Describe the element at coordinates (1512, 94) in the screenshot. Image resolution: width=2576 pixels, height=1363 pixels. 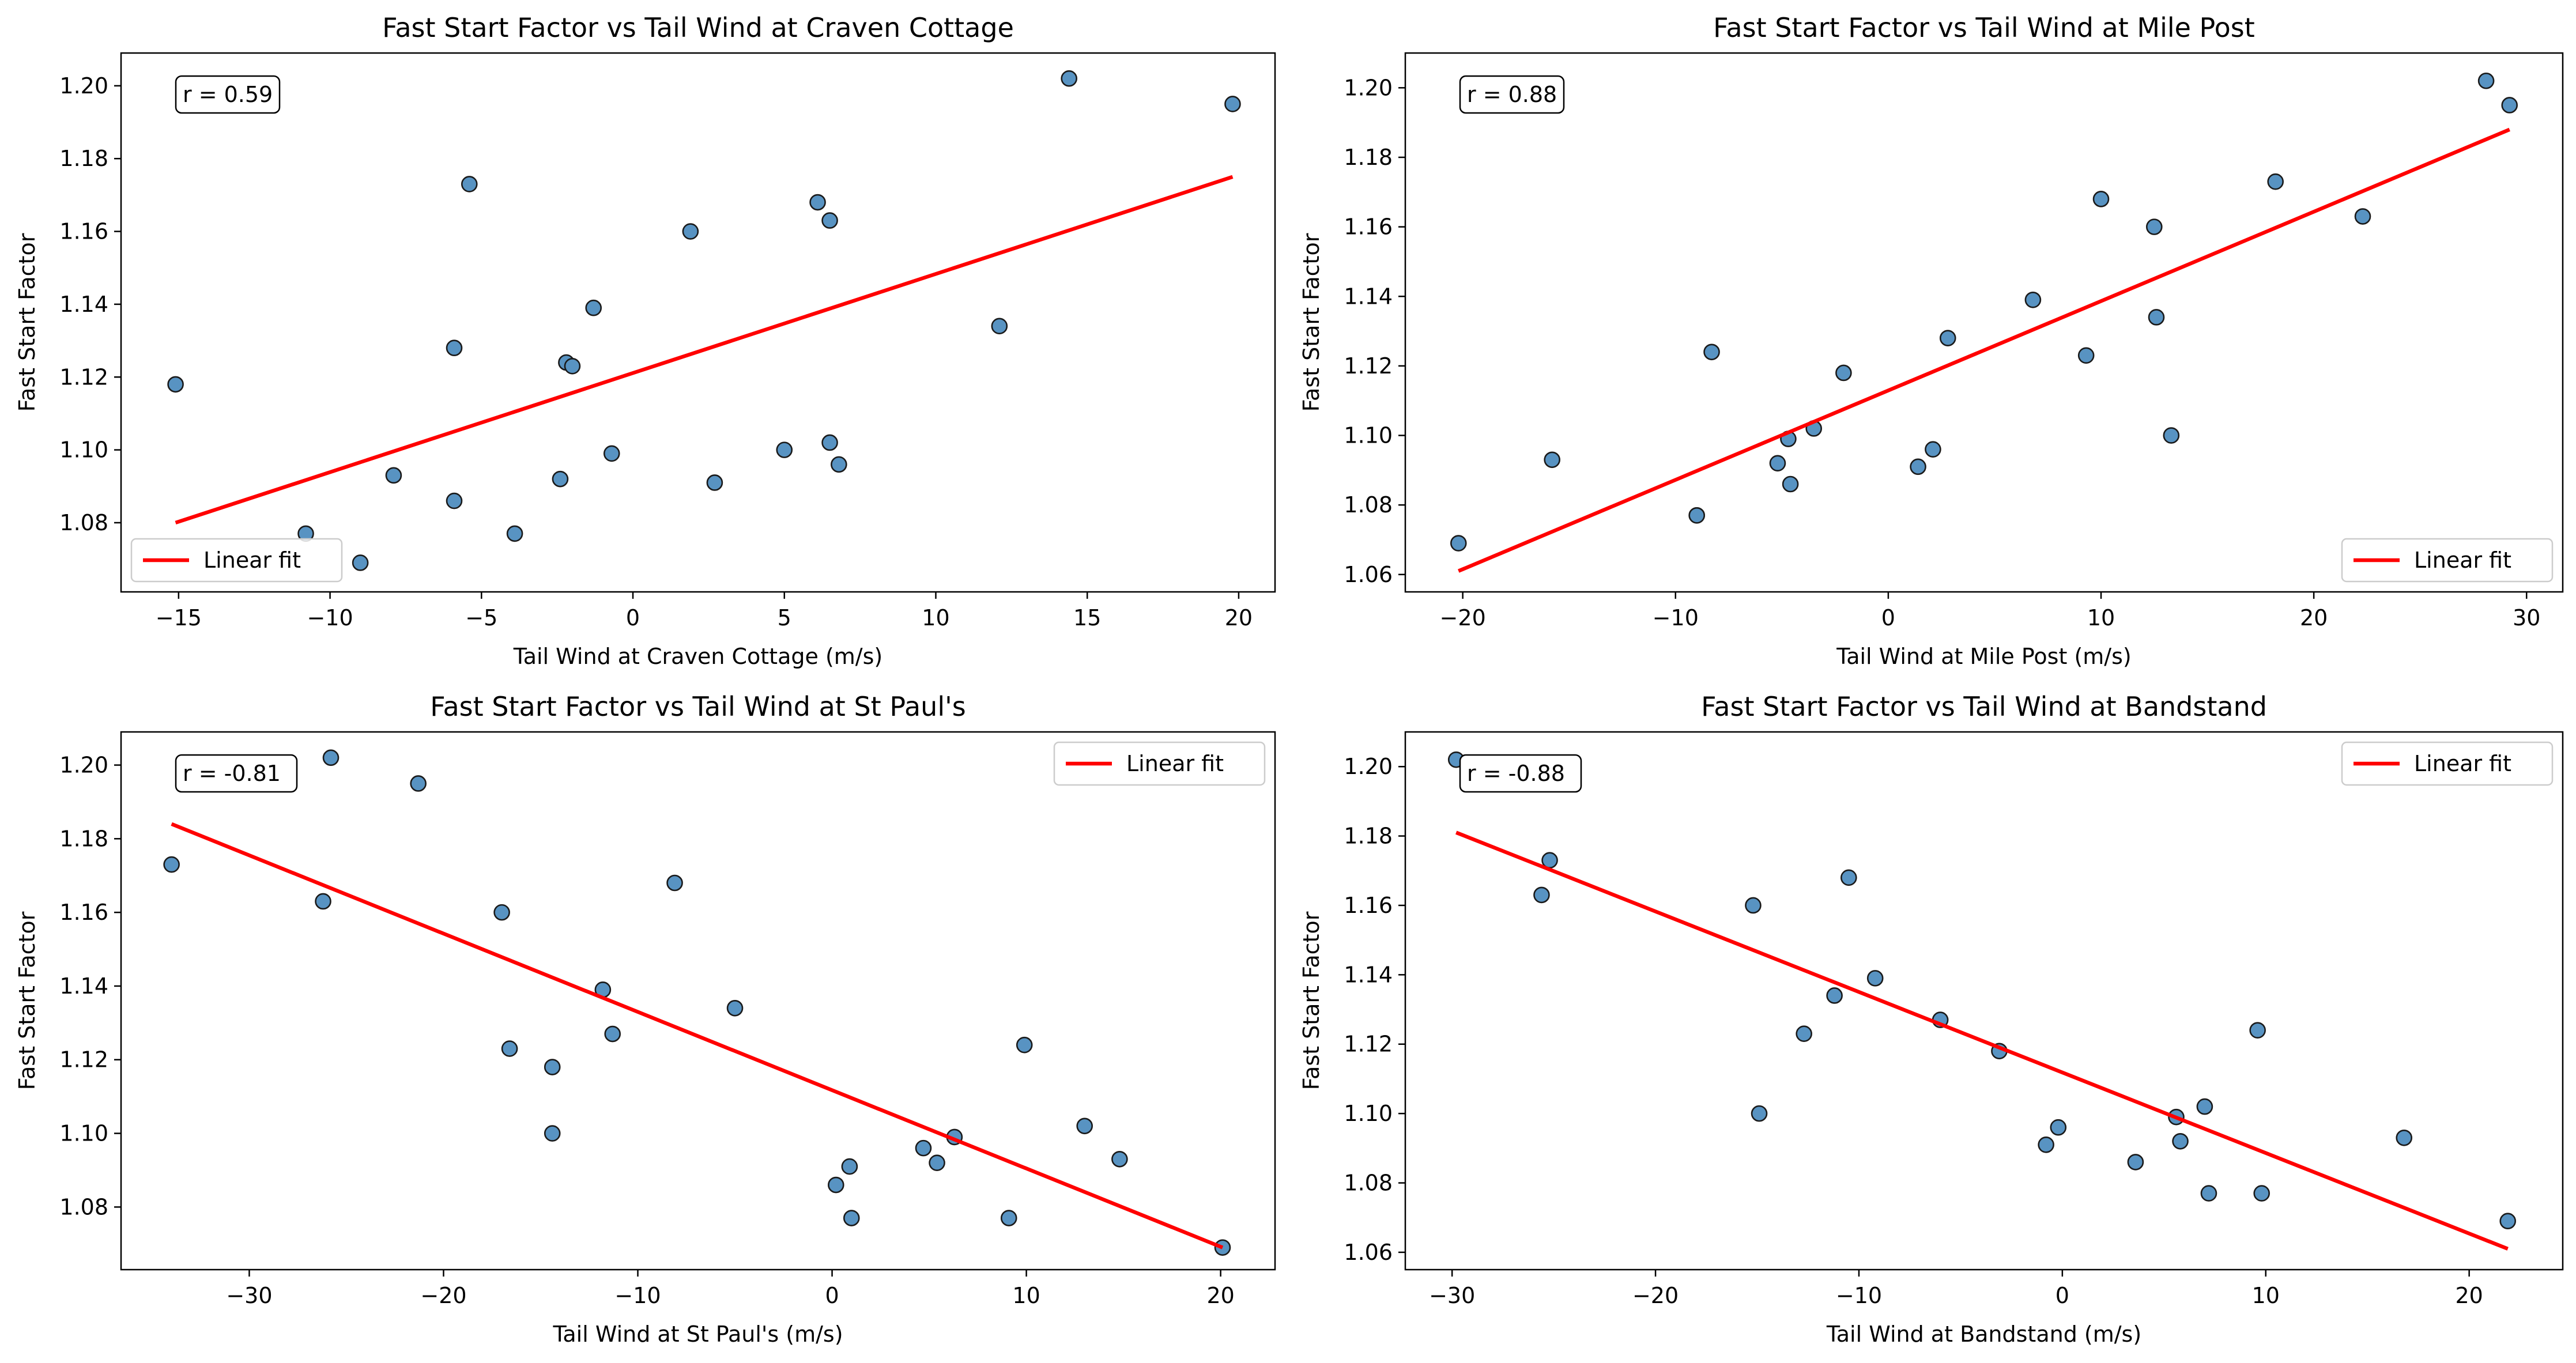
I see `correlation-label: r = 0.88` at that location.